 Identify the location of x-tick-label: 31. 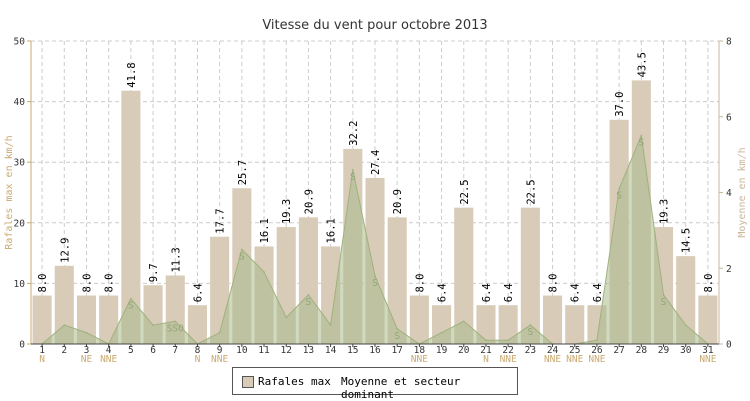
(708, 350).